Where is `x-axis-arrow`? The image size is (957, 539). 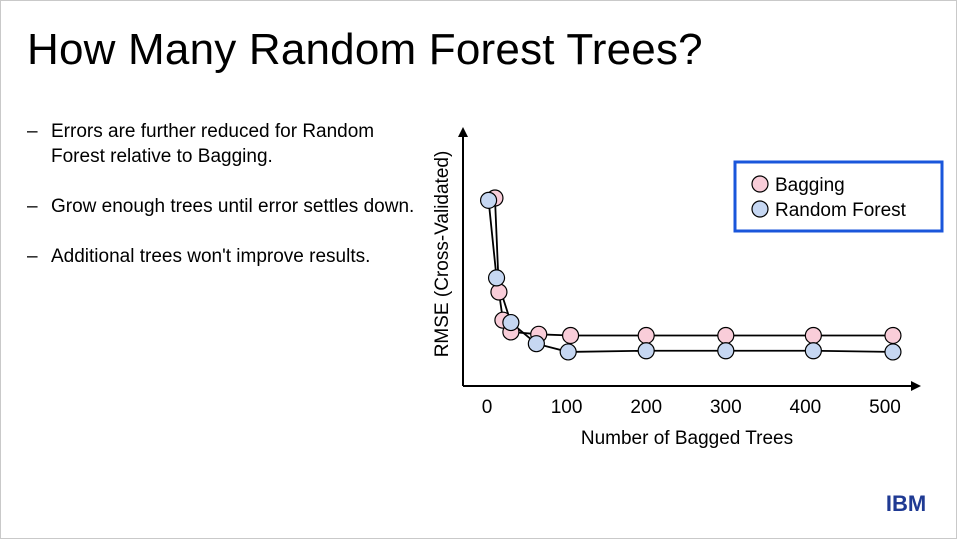 x-axis-arrow is located at coordinates (916, 386).